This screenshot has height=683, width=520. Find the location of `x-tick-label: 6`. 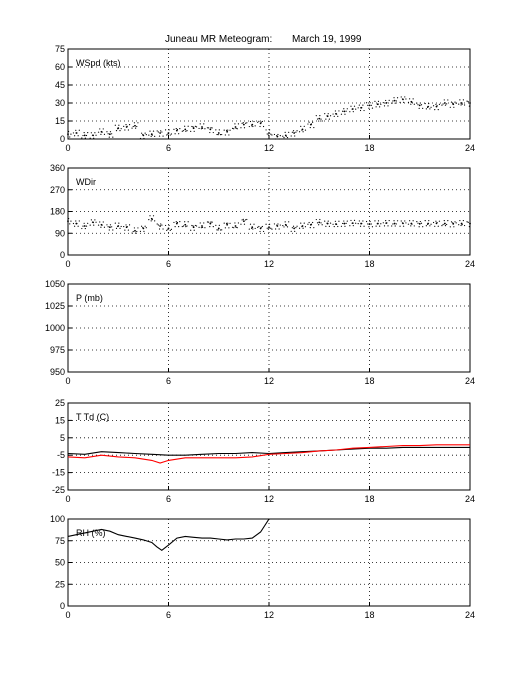

x-tick-label: 6 is located at coordinates (168, 615).